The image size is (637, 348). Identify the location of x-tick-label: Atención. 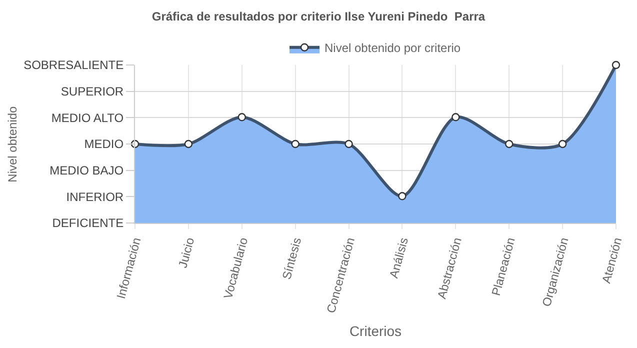
(612, 260).